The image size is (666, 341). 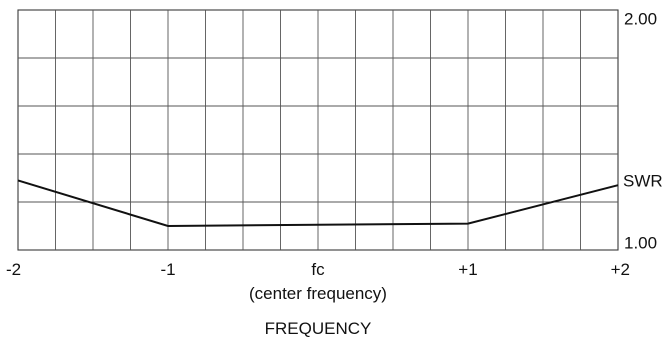 I want to click on chart-series, so click(x=318, y=203).